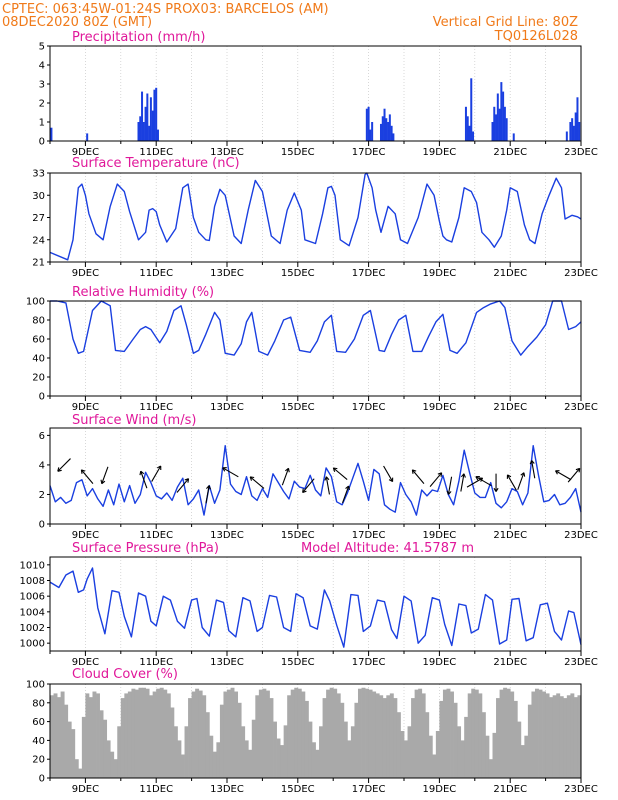 This screenshot has width=618, height=800. I want to click on temperature-ytick-label: 27, so click(38, 218).